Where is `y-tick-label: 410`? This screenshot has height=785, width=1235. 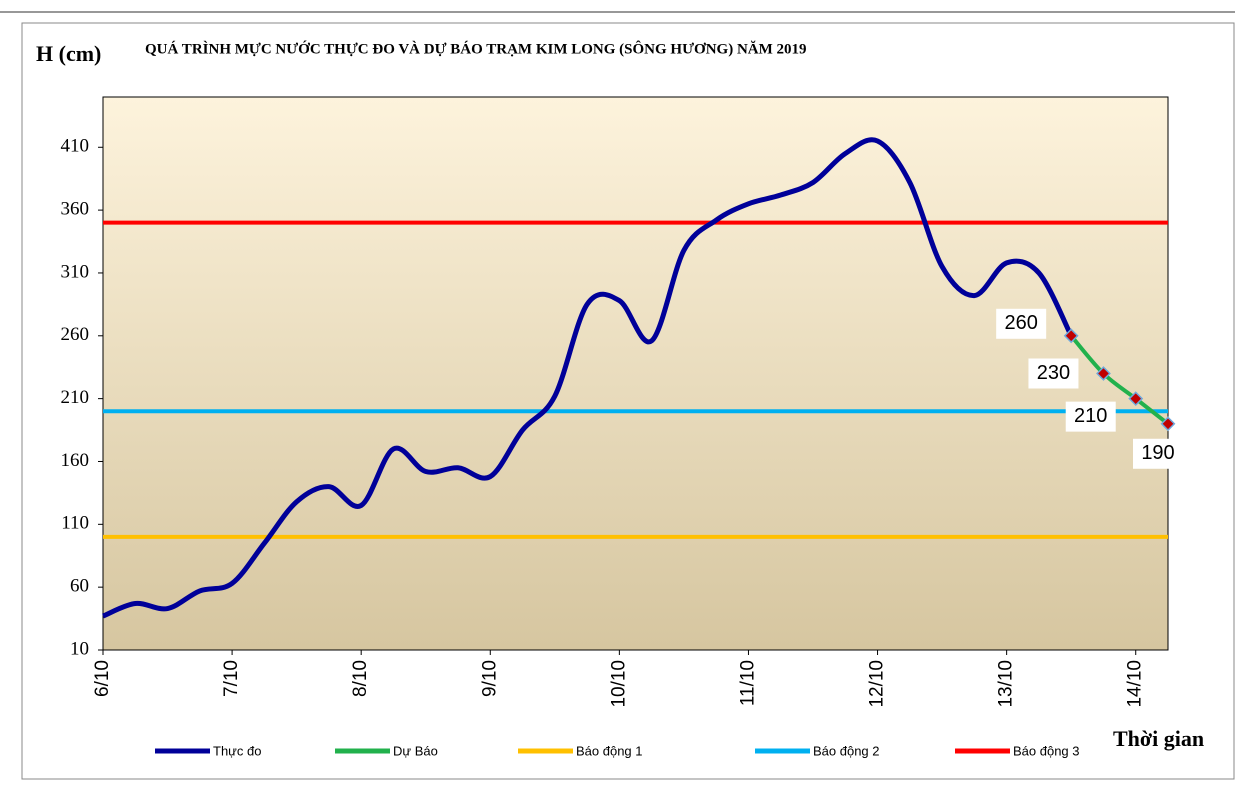
y-tick-label: 410 is located at coordinates (75, 146).